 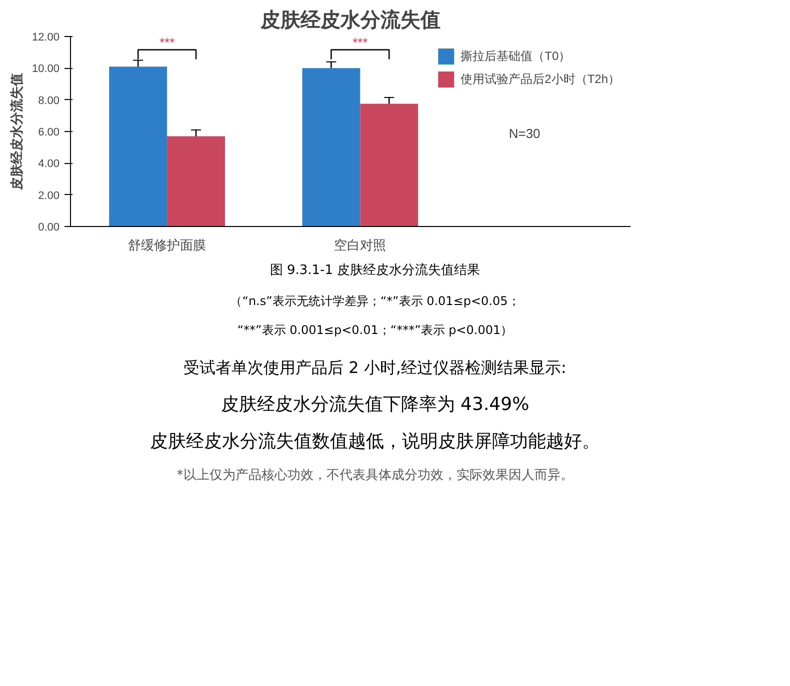 What do you see at coordinates (375, 271) in the screenshot?
I see `caption: 图 9.3.1-1 皮肤经皮水分流失值结果` at bounding box center [375, 271].